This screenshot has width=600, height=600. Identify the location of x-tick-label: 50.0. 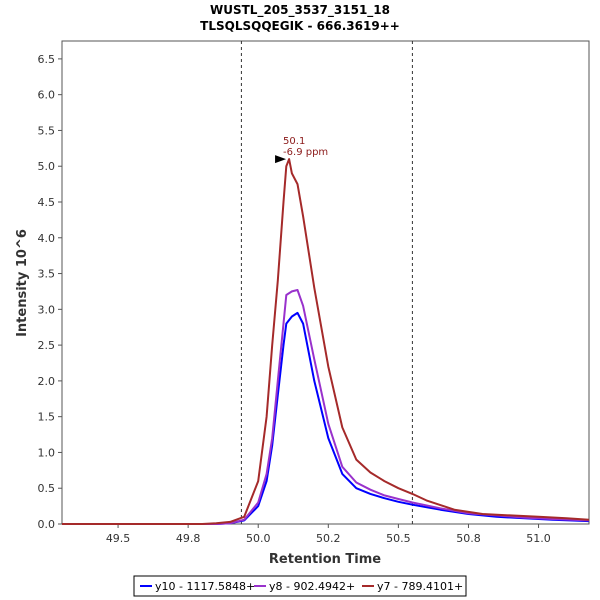
(258, 538).